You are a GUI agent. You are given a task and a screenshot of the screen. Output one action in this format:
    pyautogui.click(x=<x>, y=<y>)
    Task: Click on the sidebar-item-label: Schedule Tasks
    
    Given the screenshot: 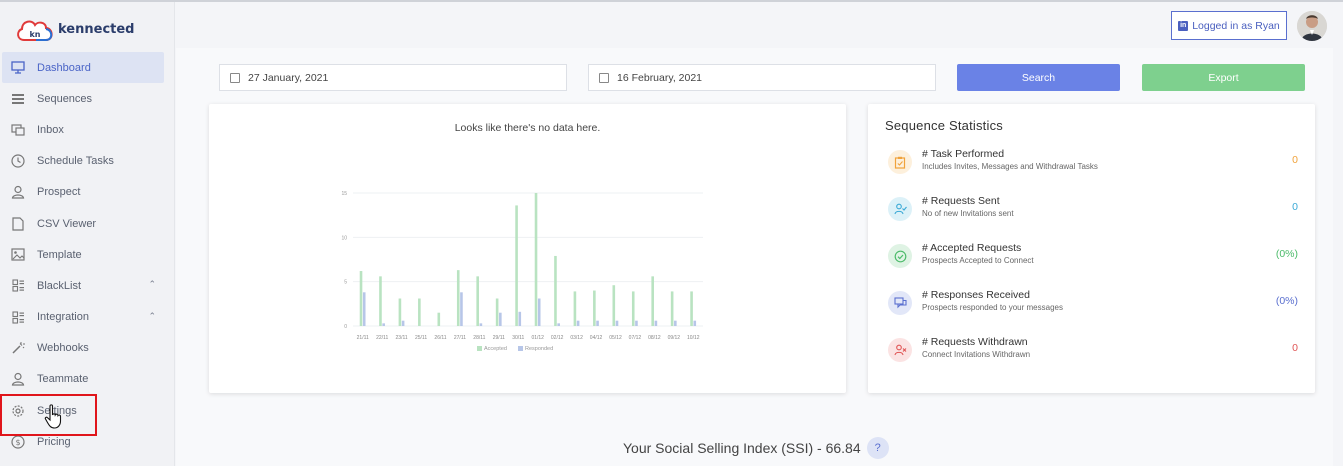 What is the action you would take?
    pyautogui.click(x=75, y=161)
    